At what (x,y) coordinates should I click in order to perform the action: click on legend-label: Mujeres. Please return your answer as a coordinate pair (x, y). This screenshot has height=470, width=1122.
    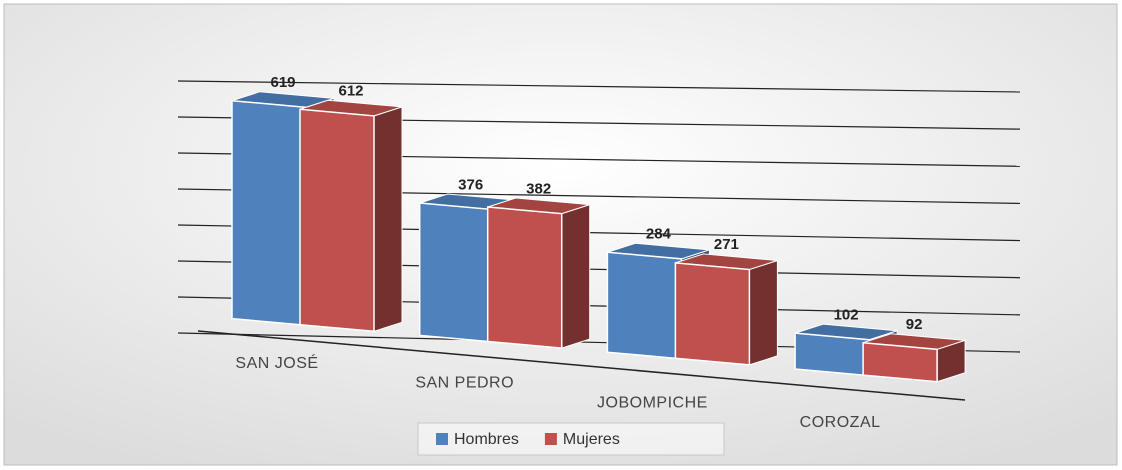
    Looking at the image, I should click on (591, 439).